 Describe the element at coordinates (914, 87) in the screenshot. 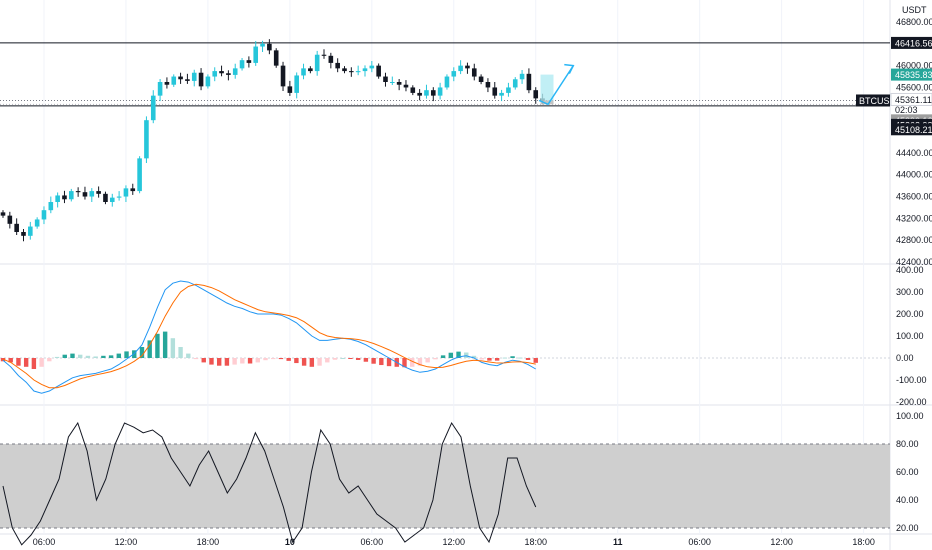

I see `price-tick-label: 45600.00` at that location.